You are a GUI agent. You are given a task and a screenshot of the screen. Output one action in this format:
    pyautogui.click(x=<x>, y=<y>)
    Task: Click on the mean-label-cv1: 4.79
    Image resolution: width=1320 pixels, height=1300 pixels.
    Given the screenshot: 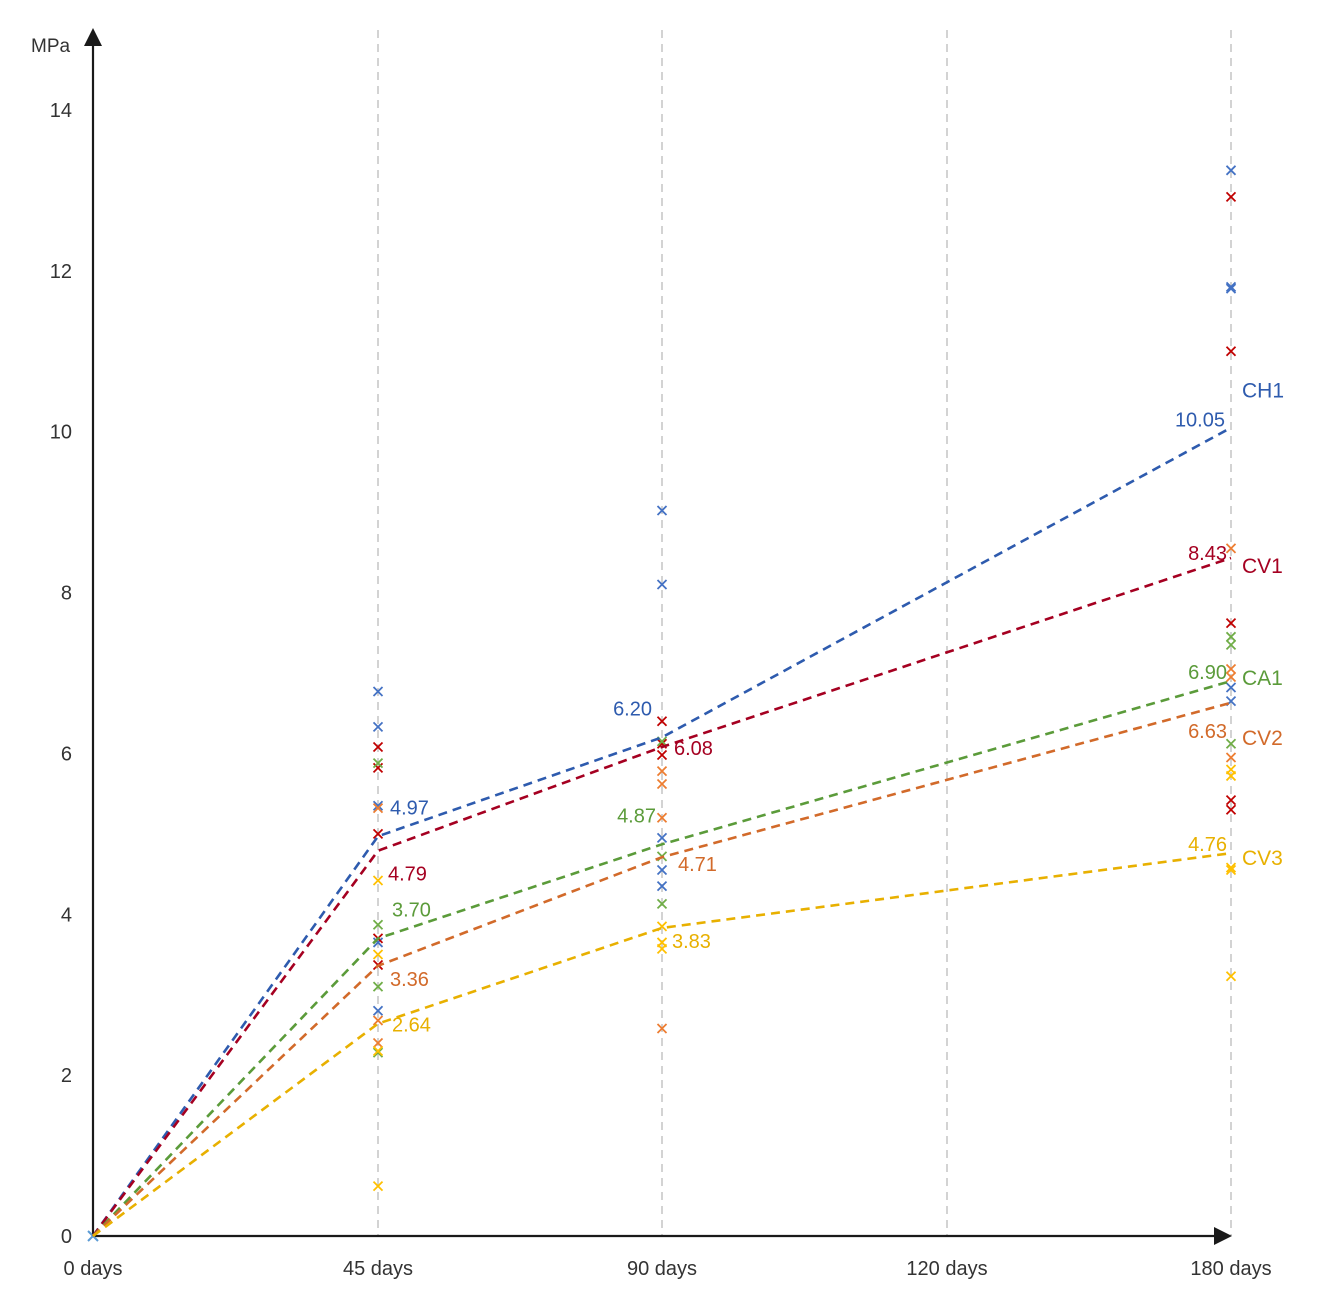 What is the action you would take?
    pyautogui.click(x=407, y=875)
    